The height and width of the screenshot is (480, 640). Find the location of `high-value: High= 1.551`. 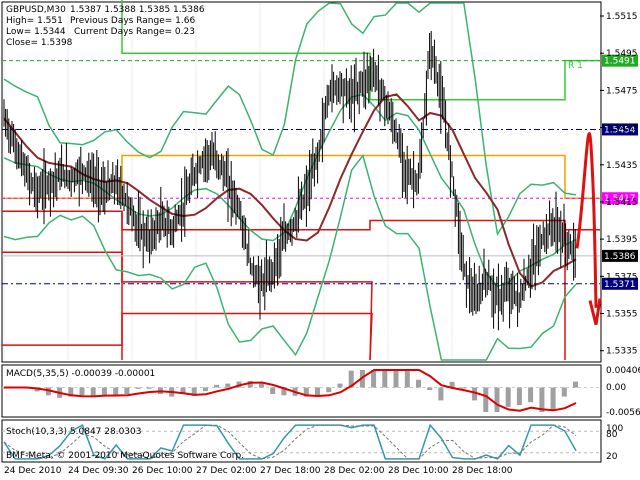

high-value: High= 1.551 is located at coordinates (34, 21).